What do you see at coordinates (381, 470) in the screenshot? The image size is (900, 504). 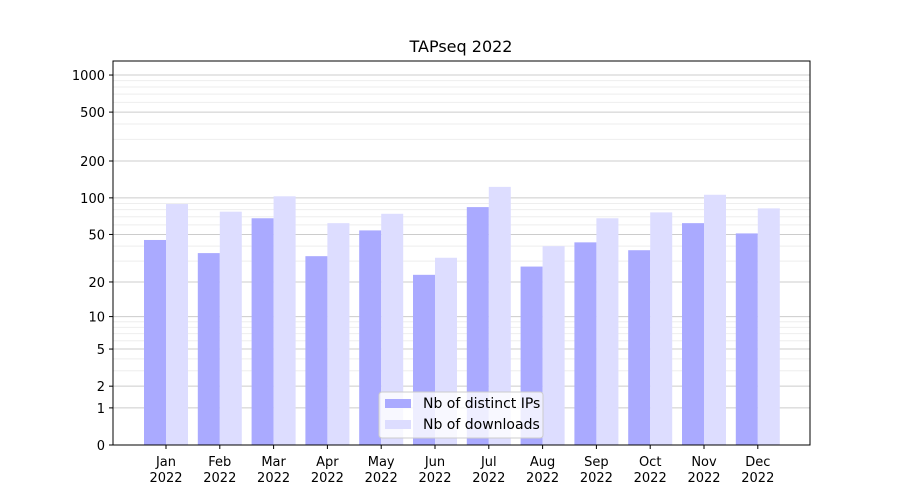 I see `x-tick-label: May 2022` at bounding box center [381, 470].